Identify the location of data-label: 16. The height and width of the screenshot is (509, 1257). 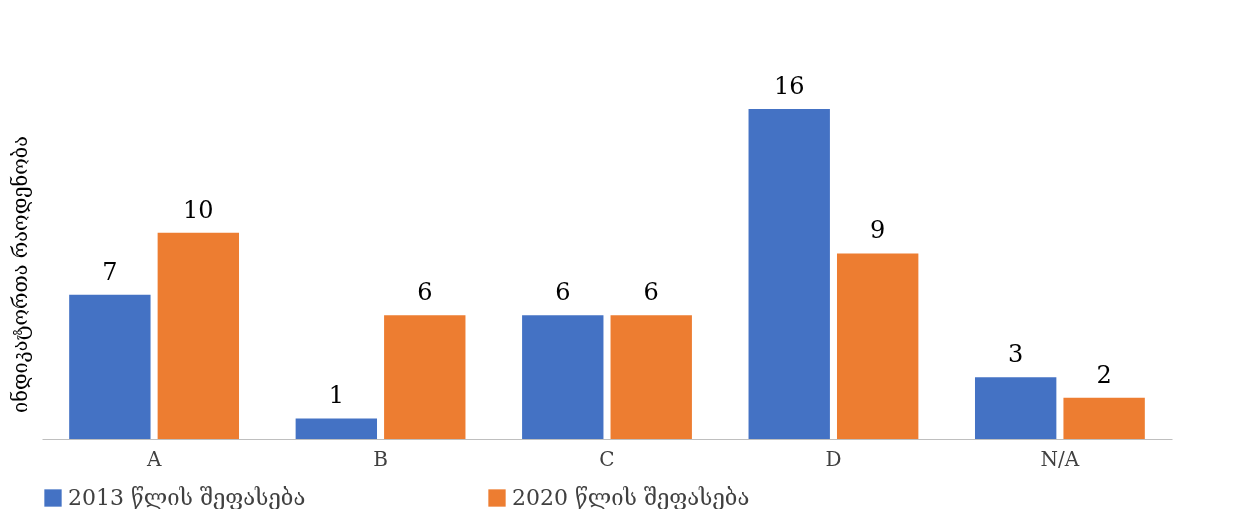
(789, 86).